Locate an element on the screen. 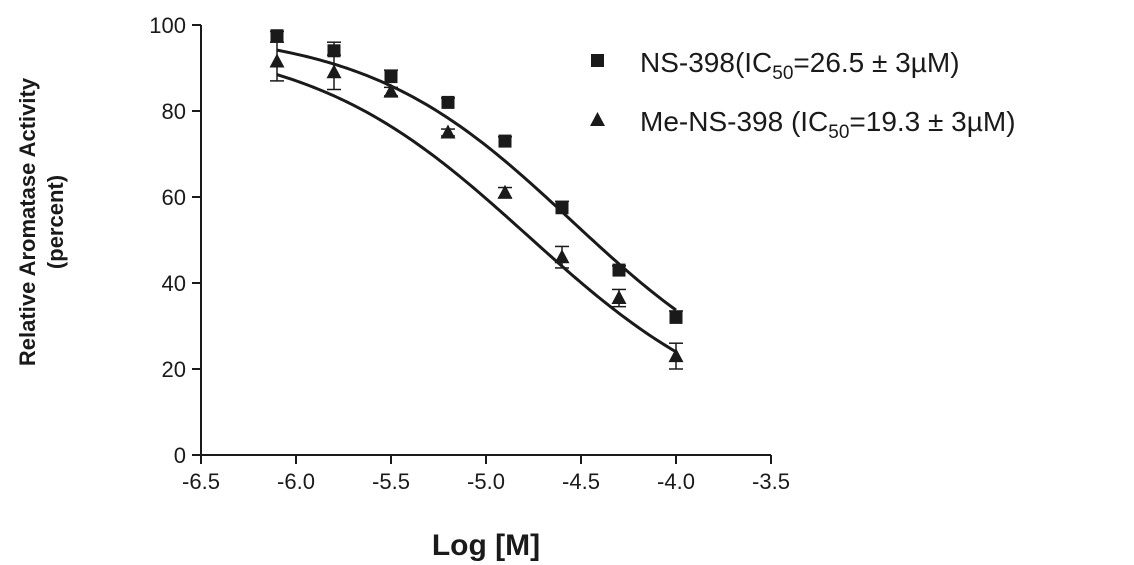  x-axis-title: Log [M] is located at coordinates (486, 545).